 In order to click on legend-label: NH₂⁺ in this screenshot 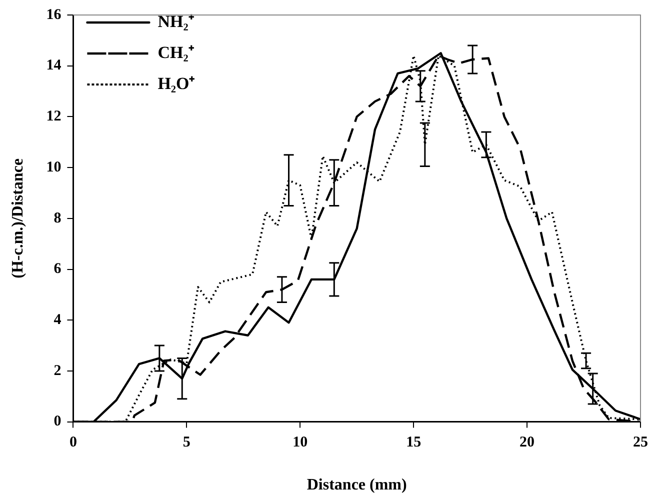, I will do `click(176, 21)`.